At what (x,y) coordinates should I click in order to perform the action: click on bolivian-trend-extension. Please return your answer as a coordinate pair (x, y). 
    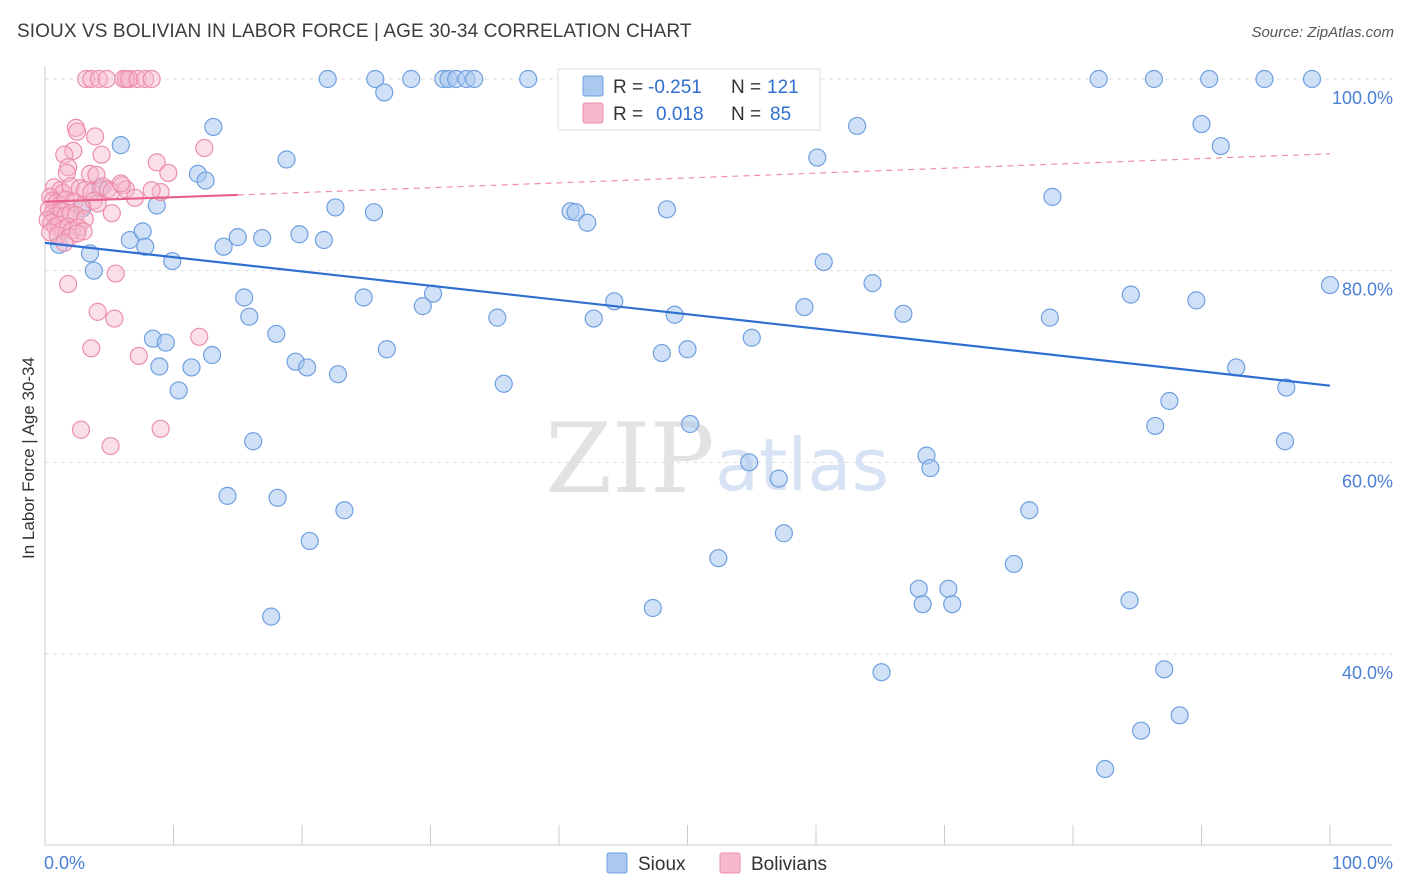
    Looking at the image, I should click on (784, 174).